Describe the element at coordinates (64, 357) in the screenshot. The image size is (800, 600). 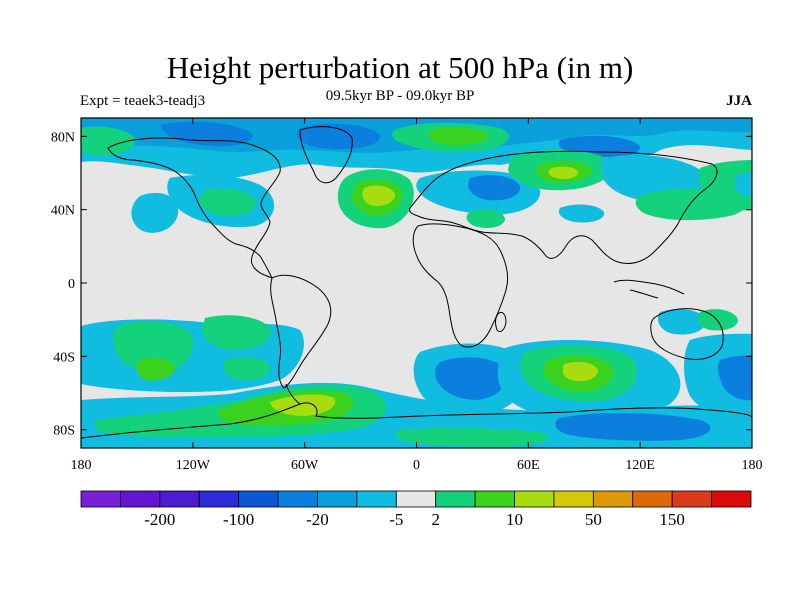
I see `lat-tick-label: 40S` at that location.